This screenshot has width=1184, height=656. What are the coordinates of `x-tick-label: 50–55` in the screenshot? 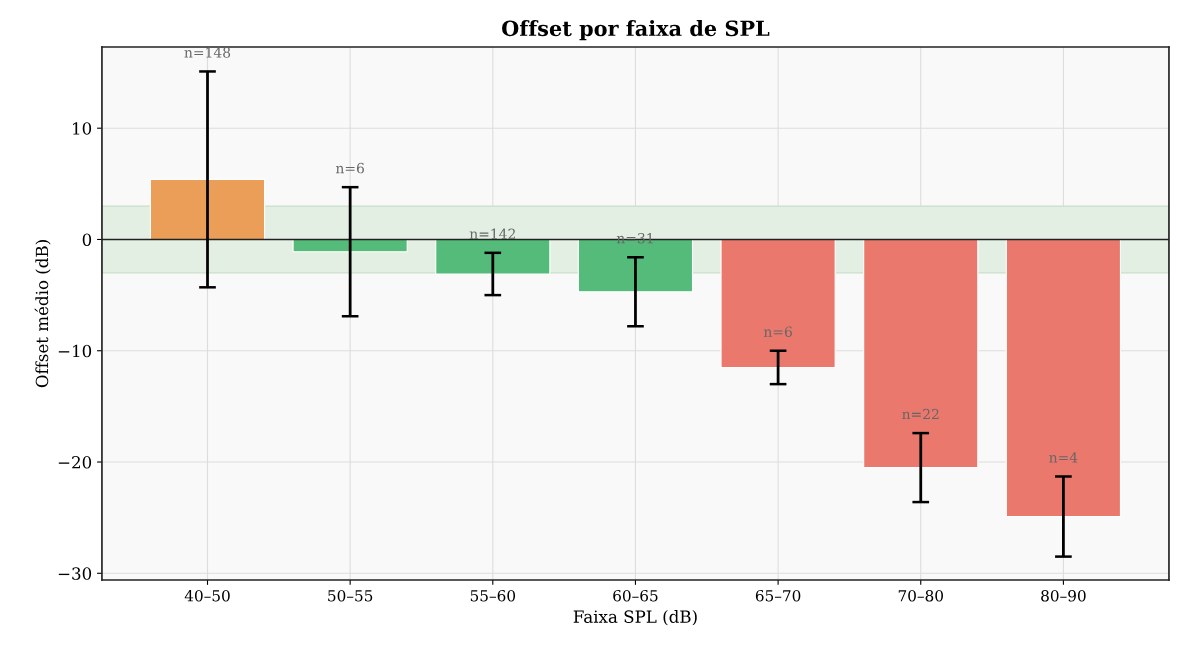 It's located at (350, 595).